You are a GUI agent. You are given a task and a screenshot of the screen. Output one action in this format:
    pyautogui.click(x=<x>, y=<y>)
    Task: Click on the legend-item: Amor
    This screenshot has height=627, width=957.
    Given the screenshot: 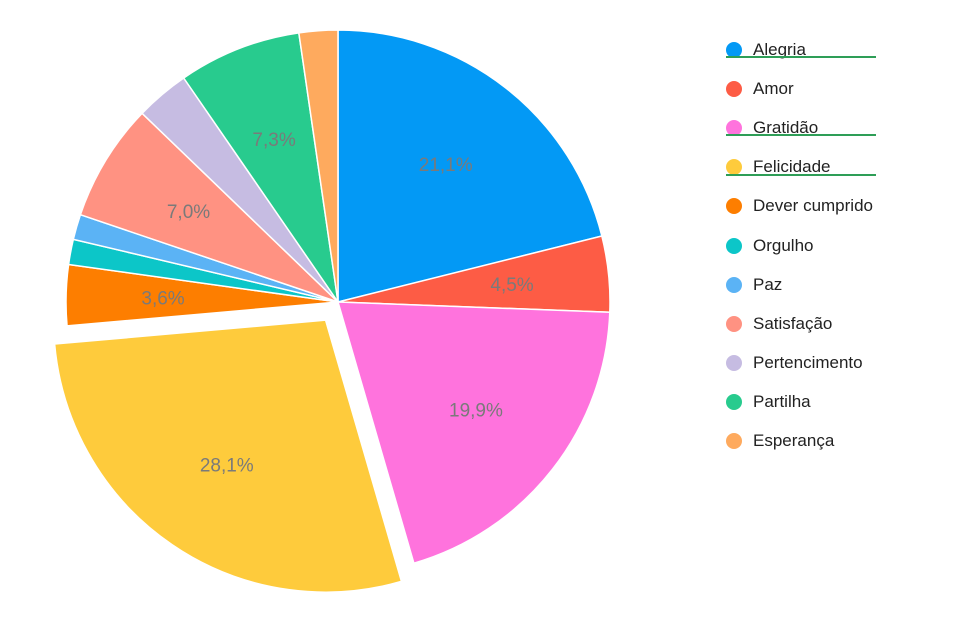 What is the action you would take?
    pyautogui.click(x=821, y=88)
    